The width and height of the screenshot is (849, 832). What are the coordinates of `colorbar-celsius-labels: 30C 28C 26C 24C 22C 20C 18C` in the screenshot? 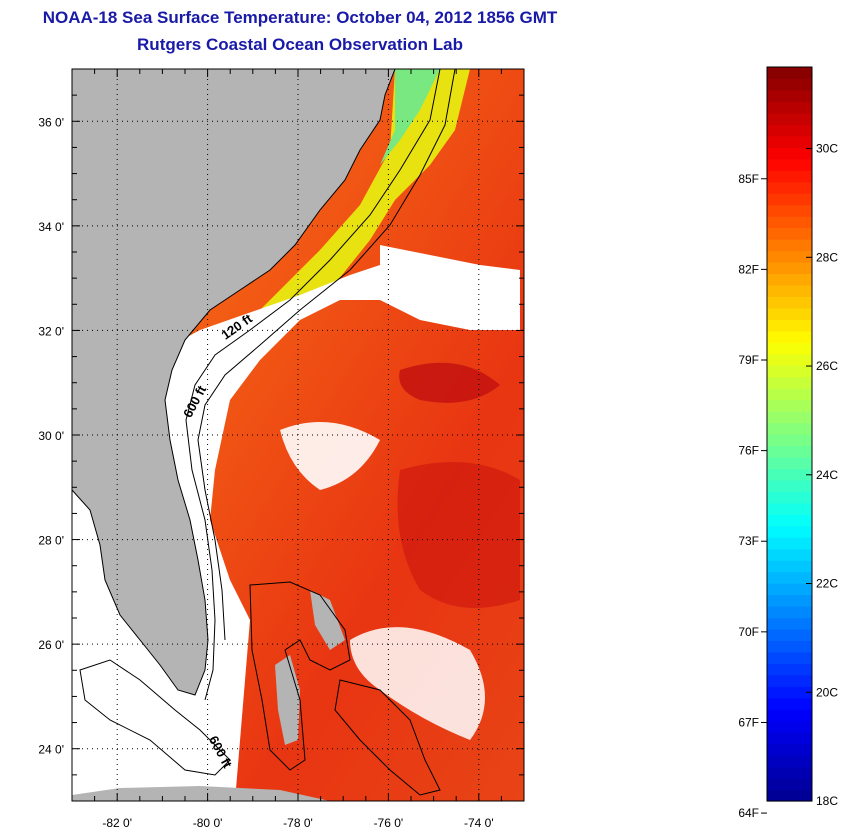 It's located at (822, 475).